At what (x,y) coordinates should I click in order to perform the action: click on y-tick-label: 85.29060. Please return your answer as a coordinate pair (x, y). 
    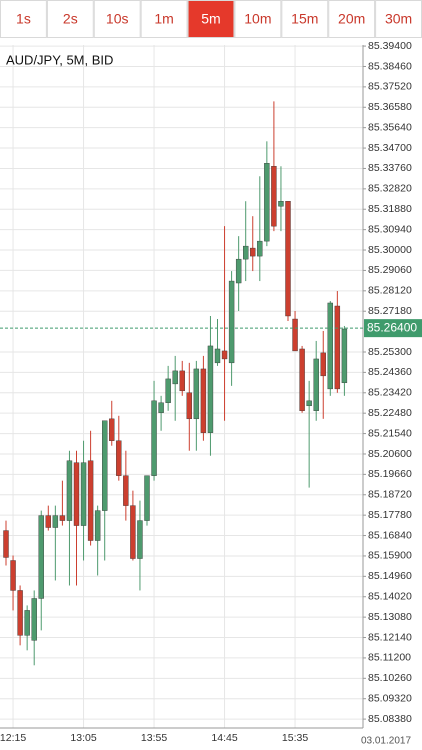
    Looking at the image, I should click on (390, 270).